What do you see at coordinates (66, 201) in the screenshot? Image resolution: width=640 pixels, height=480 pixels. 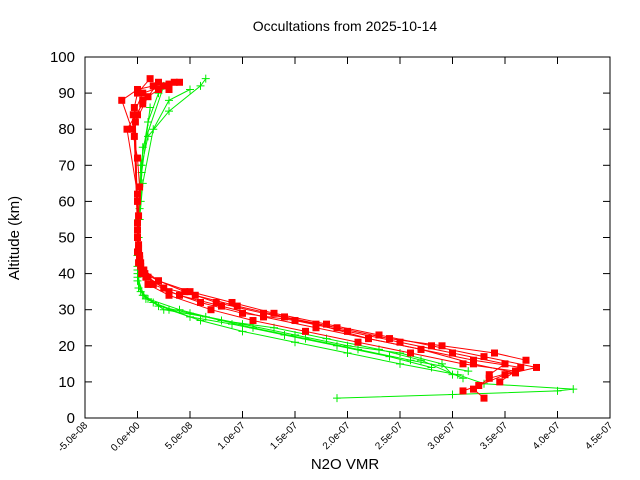 I see `y-tick-label: 60` at bounding box center [66, 201].